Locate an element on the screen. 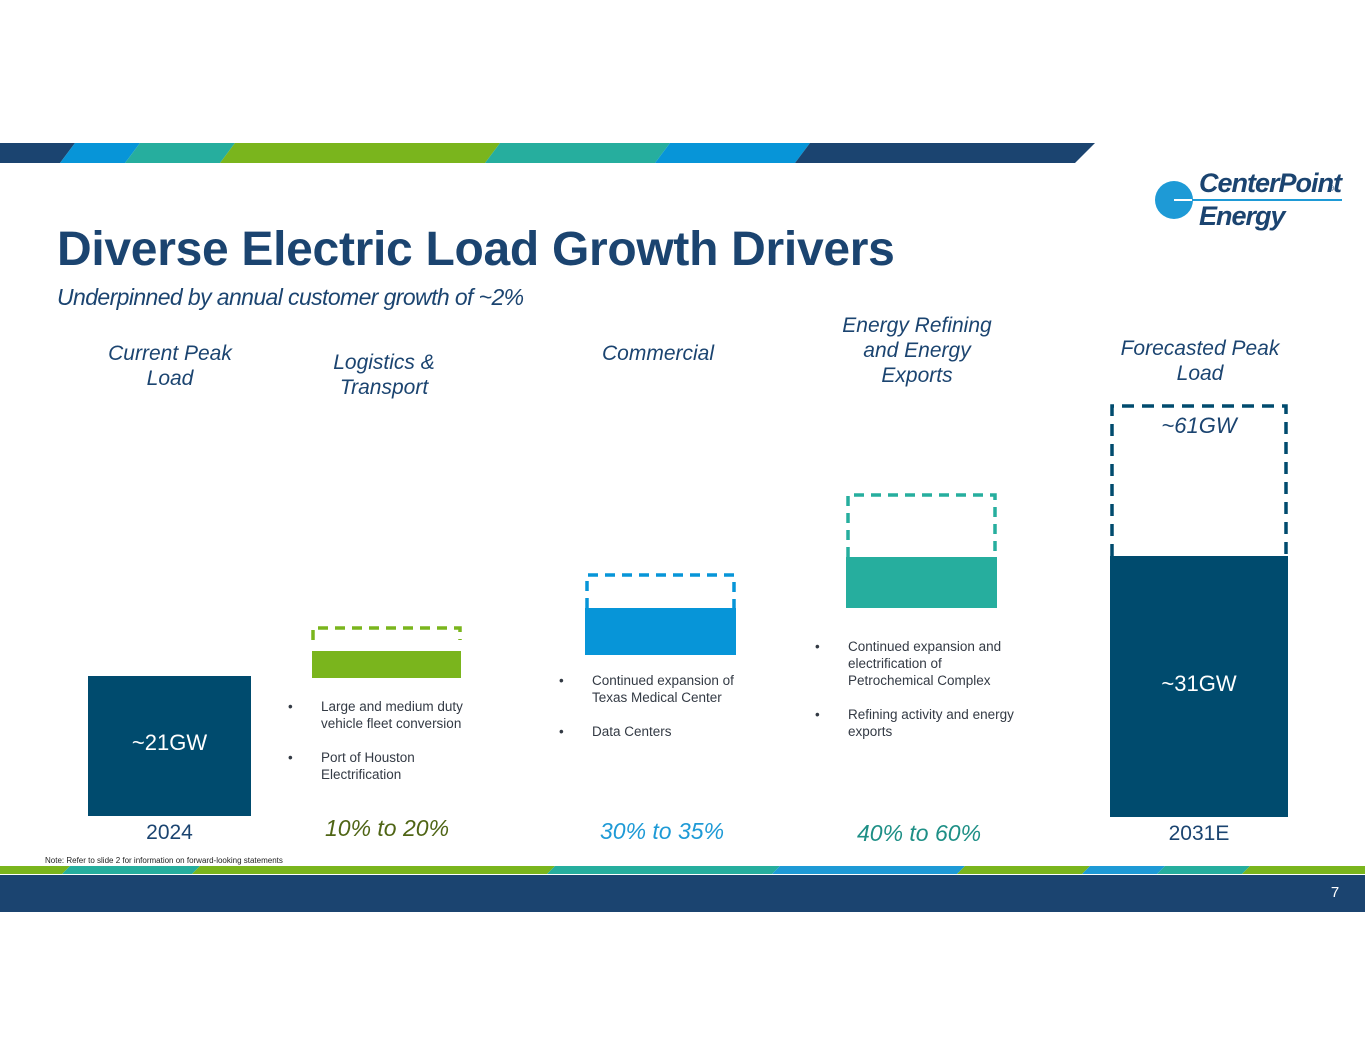 Image resolution: width=1365 pixels, height=1055 pixels. page-number: 7 is located at coordinates (1335, 892).